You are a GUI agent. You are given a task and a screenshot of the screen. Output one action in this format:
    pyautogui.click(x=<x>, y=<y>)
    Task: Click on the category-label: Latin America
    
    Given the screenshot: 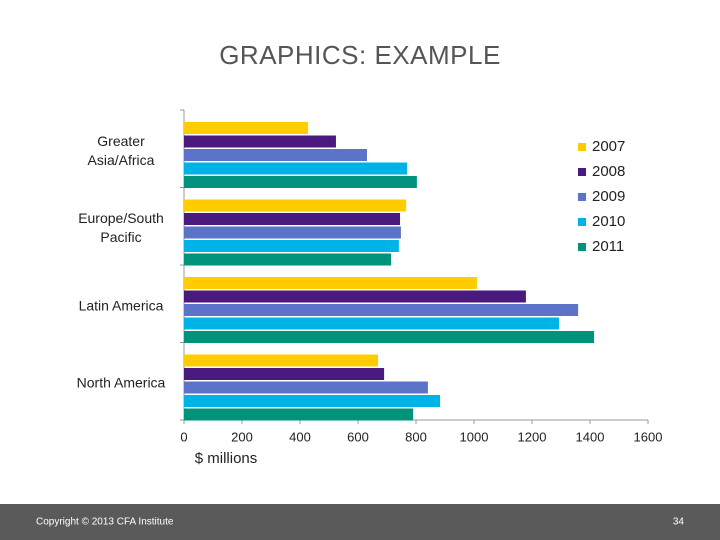 What is the action you would take?
    pyautogui.click(x=121, y=305)
    